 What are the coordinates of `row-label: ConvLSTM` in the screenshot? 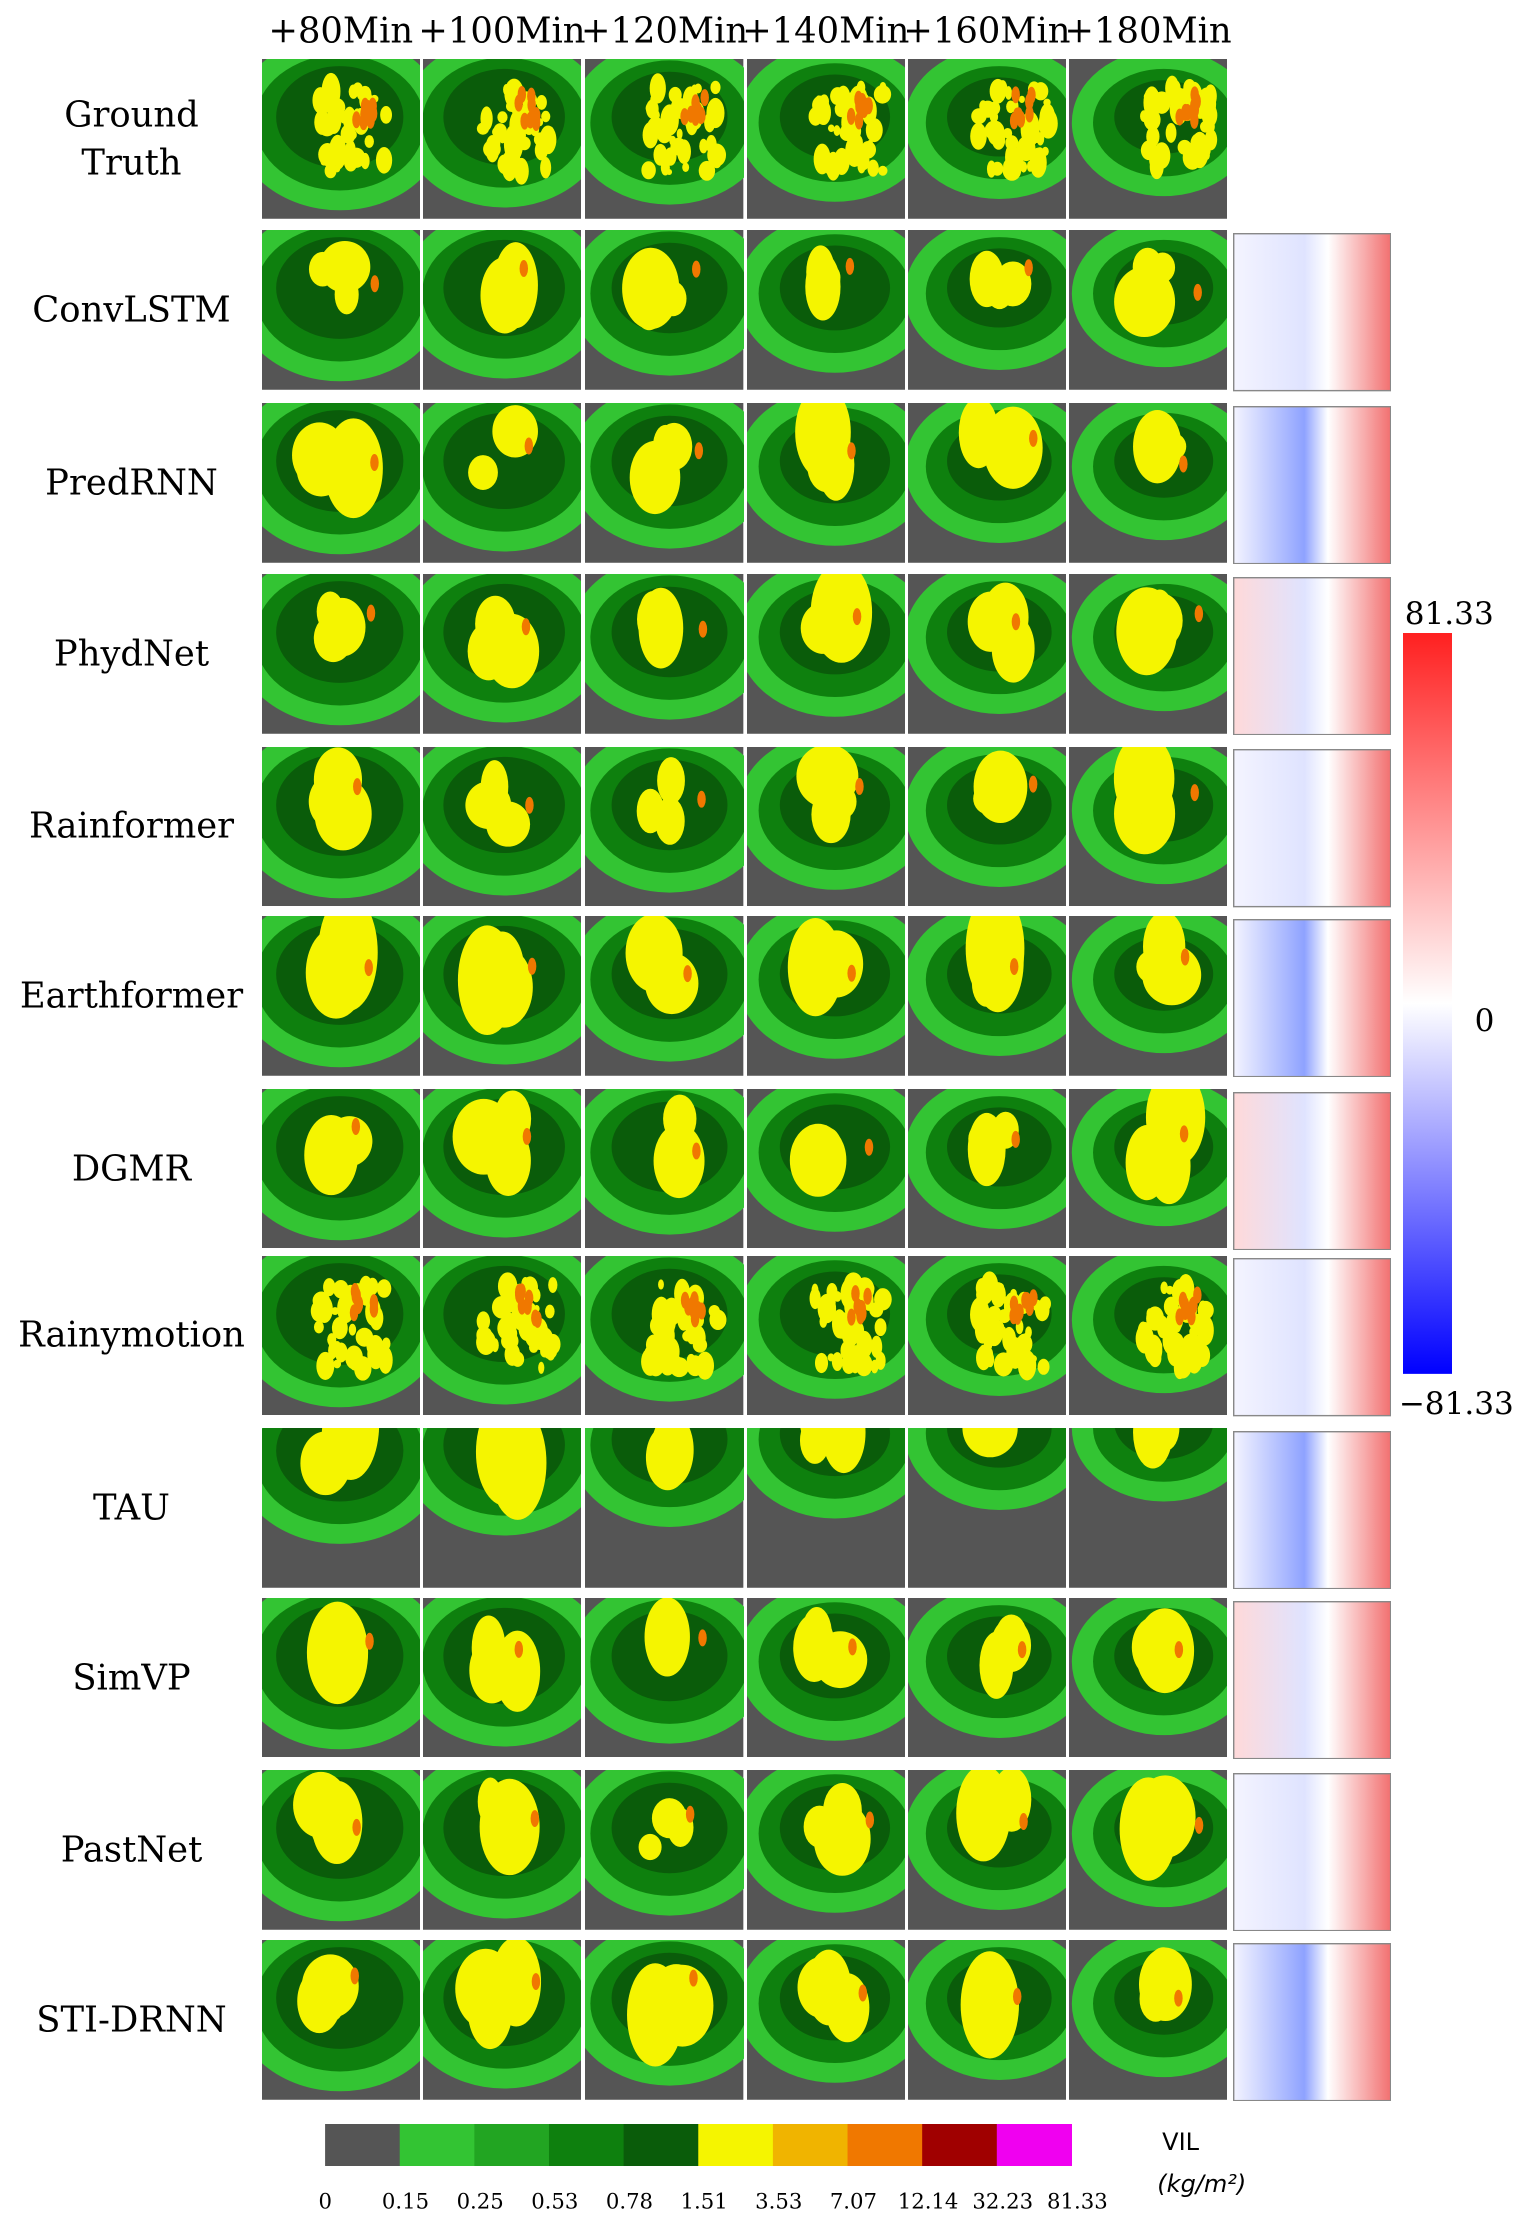 It's located at (131, 310).